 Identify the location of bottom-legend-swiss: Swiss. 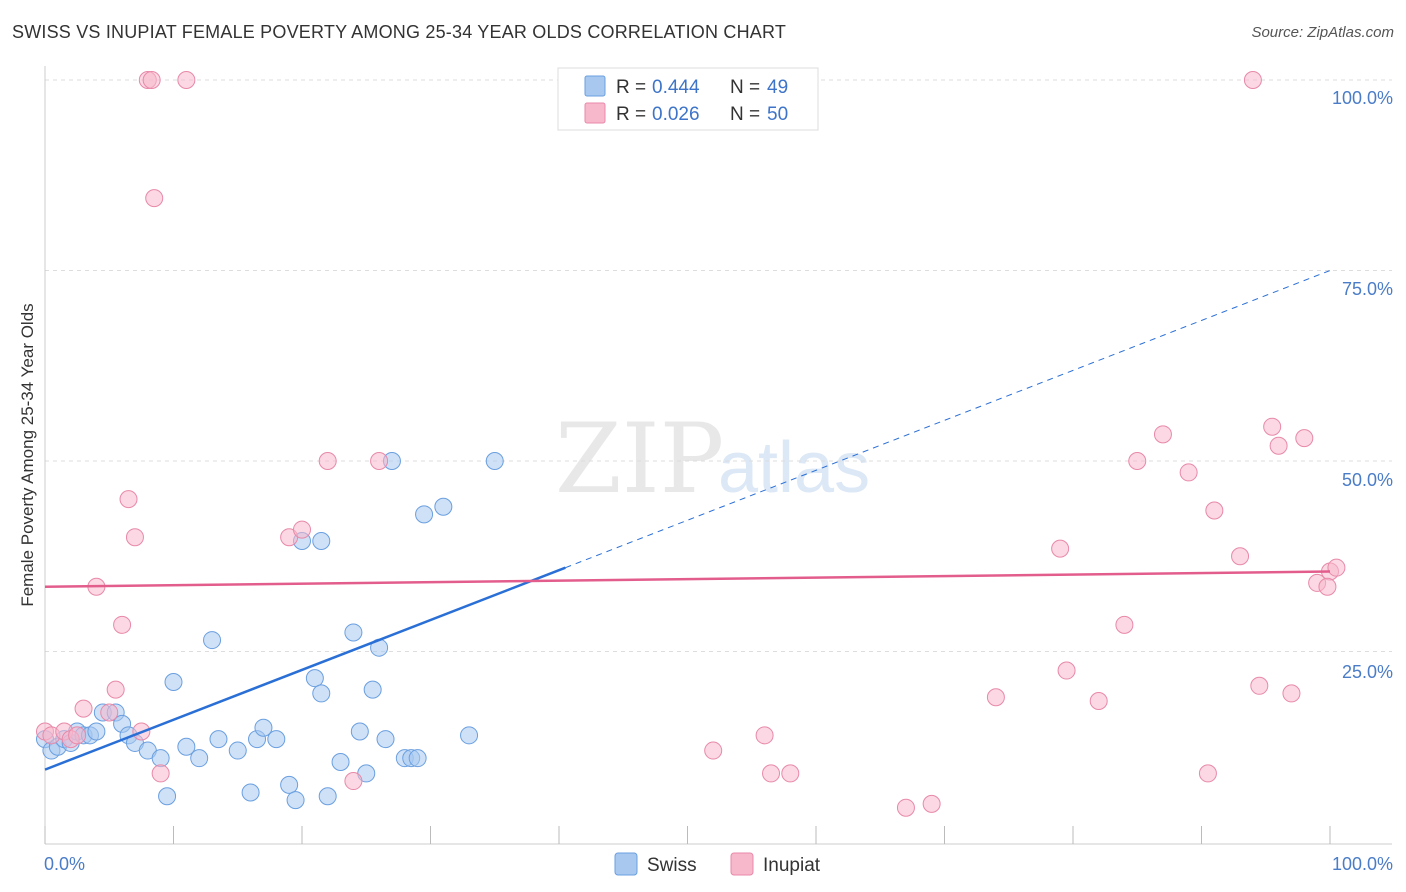
(672, 865).